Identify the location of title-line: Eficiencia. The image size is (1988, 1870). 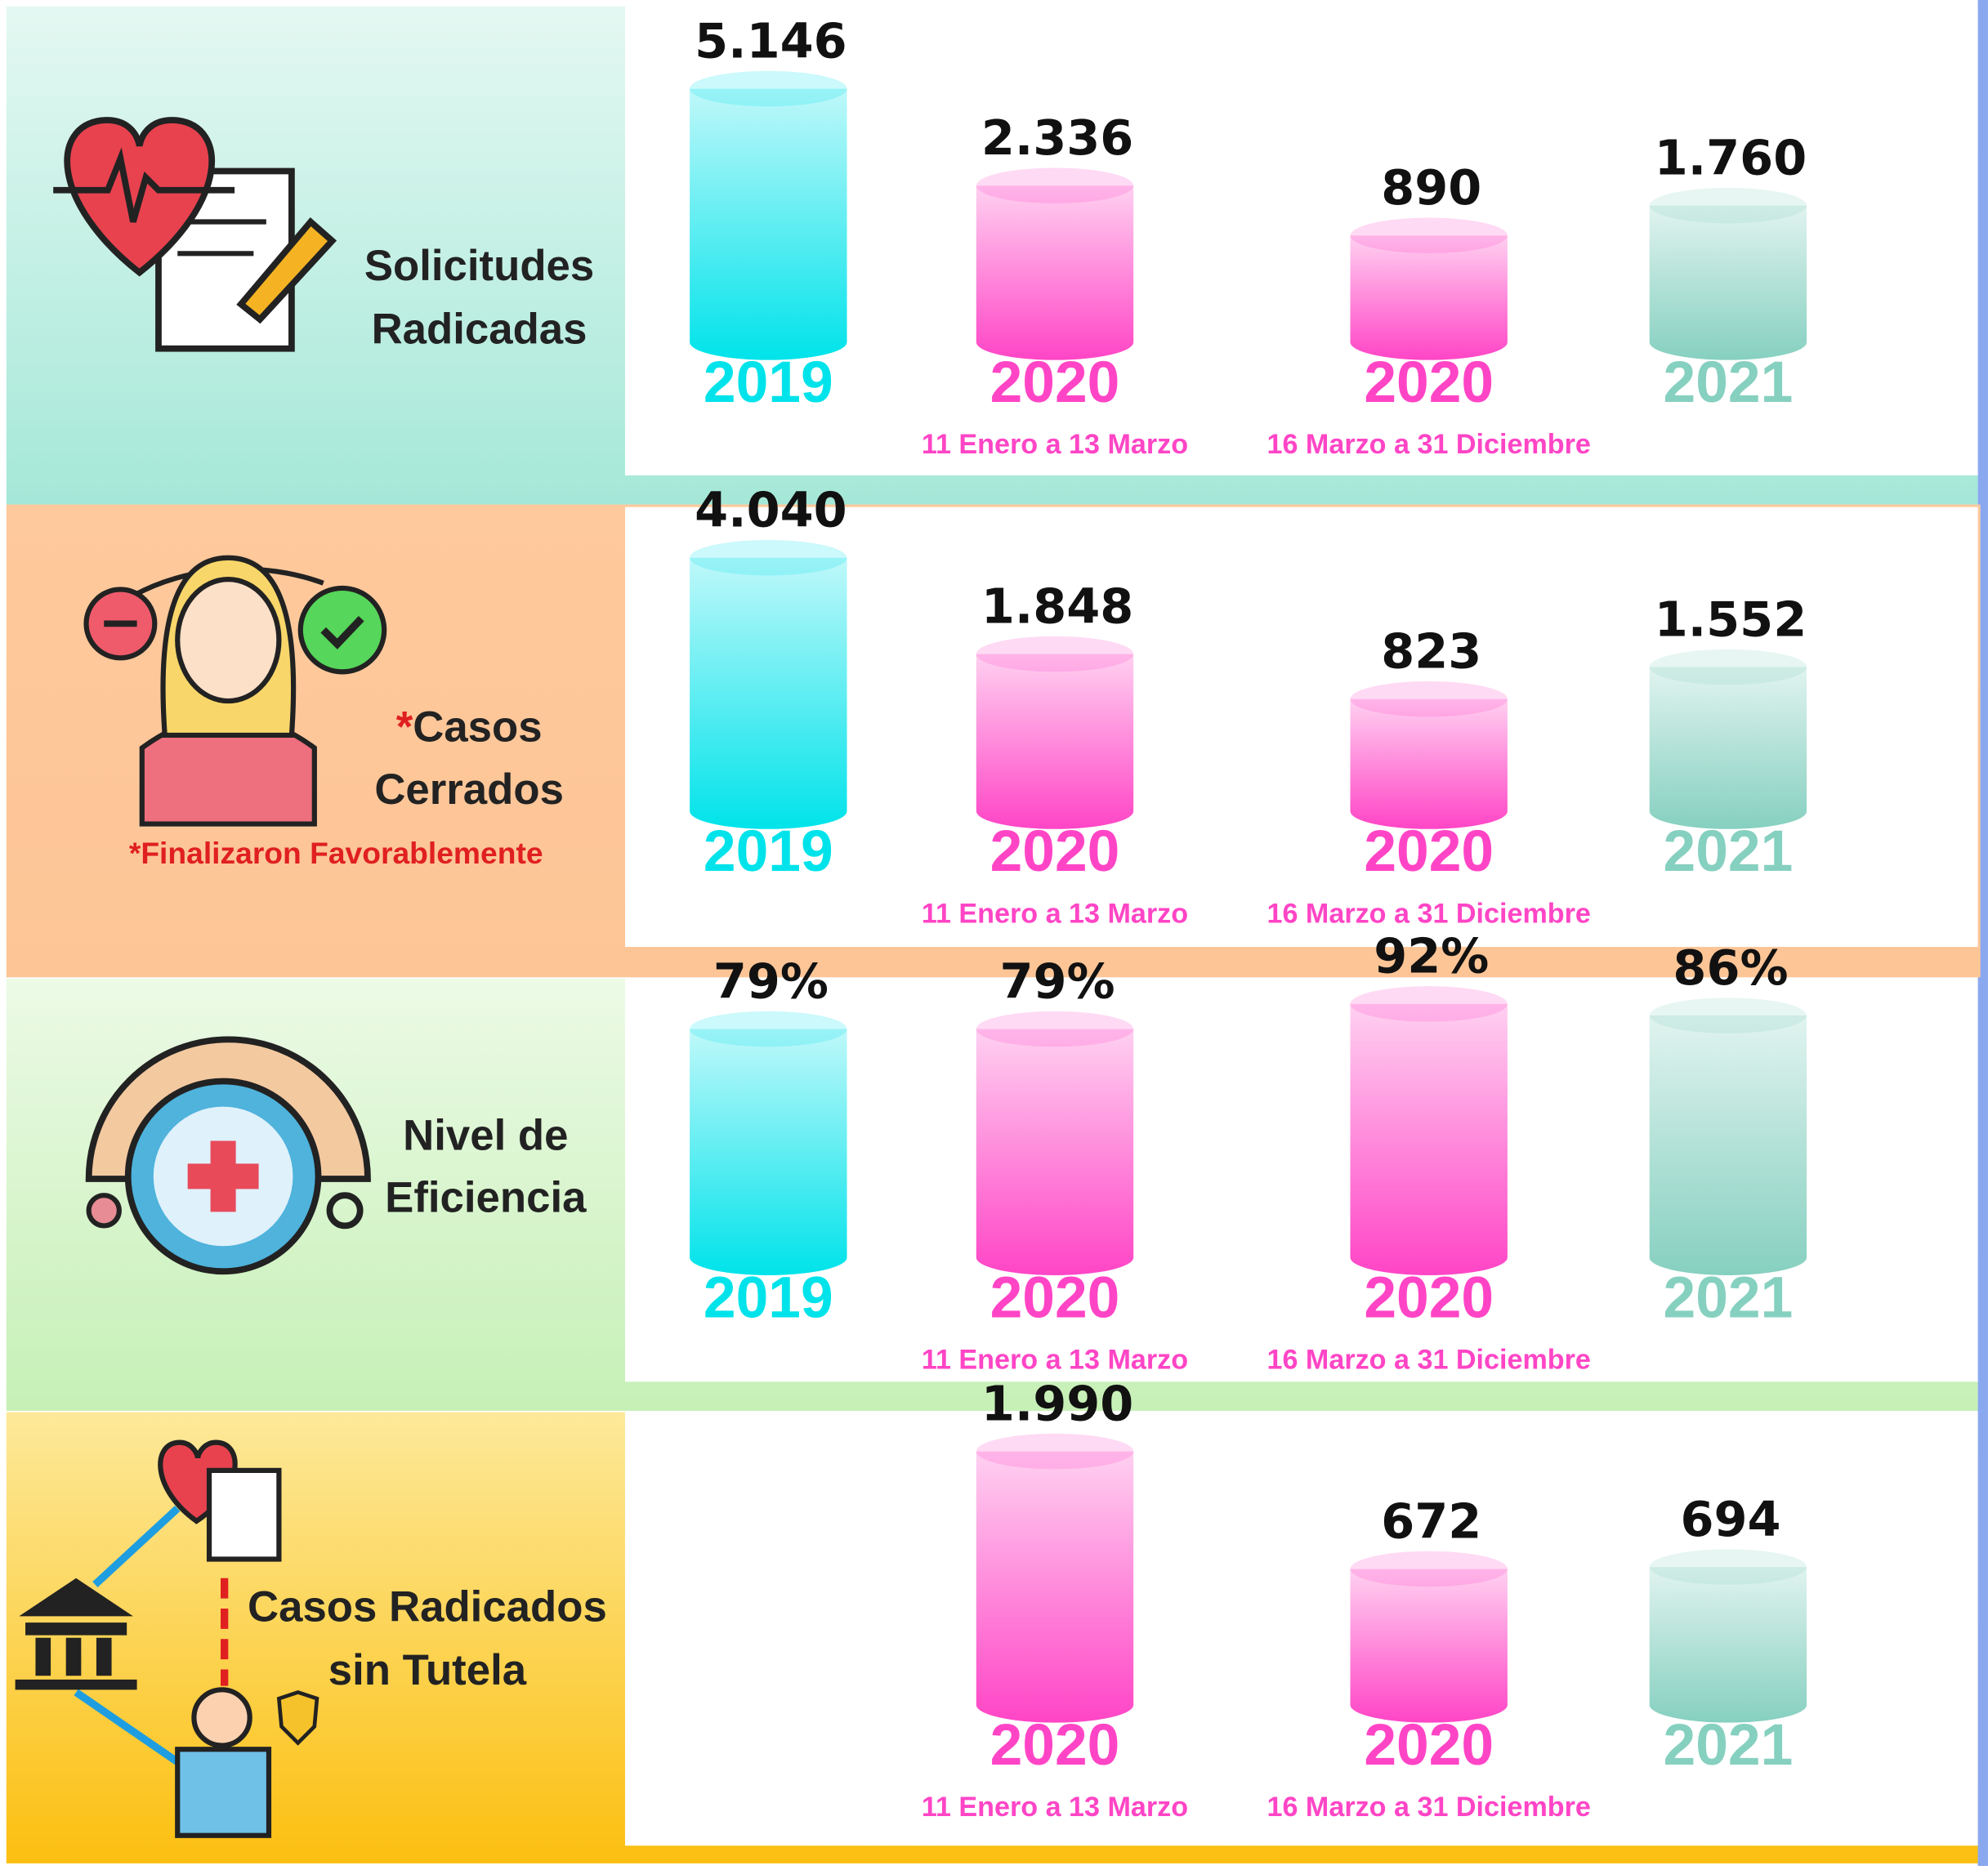
(486, 1197).